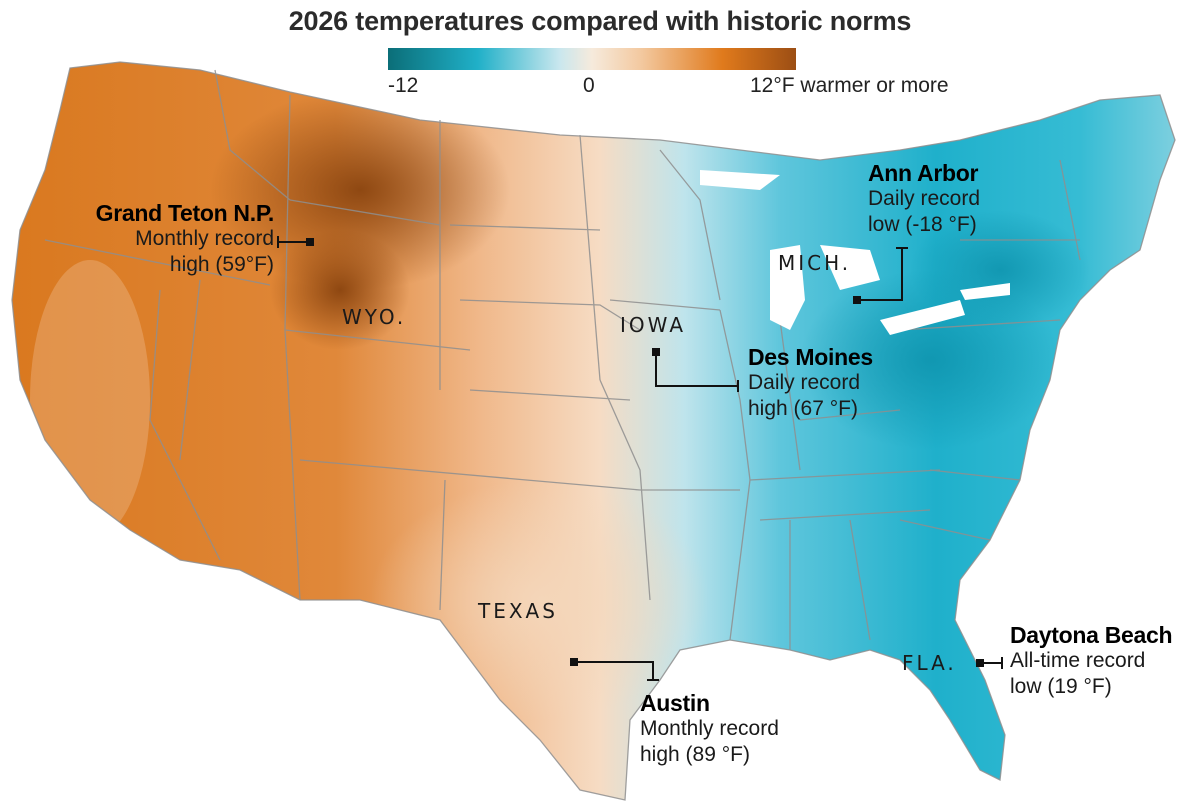 The width and height of the screenshot is (1200, 807). Describe the element at coordinates (517, 611) in the screenshot. I see `state-label-texas: TEXAS` at that location.